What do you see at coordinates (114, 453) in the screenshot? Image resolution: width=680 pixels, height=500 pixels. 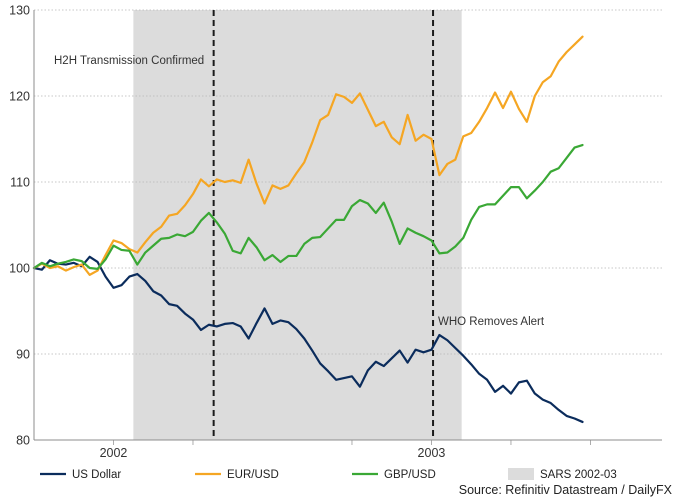 I see `x-tick-label: 2002` at bounding box center [114, 453].